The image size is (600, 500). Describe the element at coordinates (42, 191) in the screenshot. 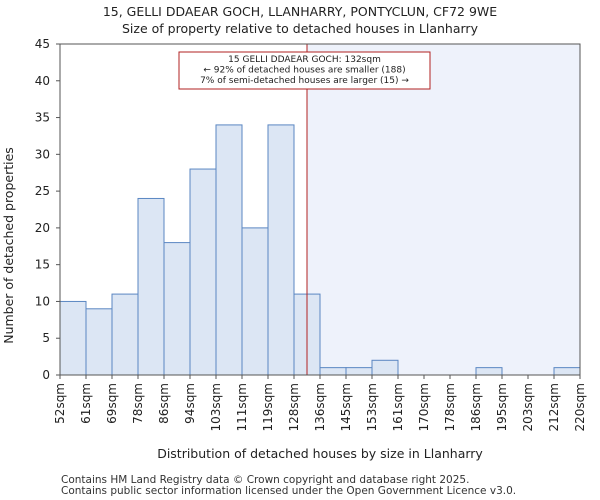

I see `y-tick-label: 25` at that location.